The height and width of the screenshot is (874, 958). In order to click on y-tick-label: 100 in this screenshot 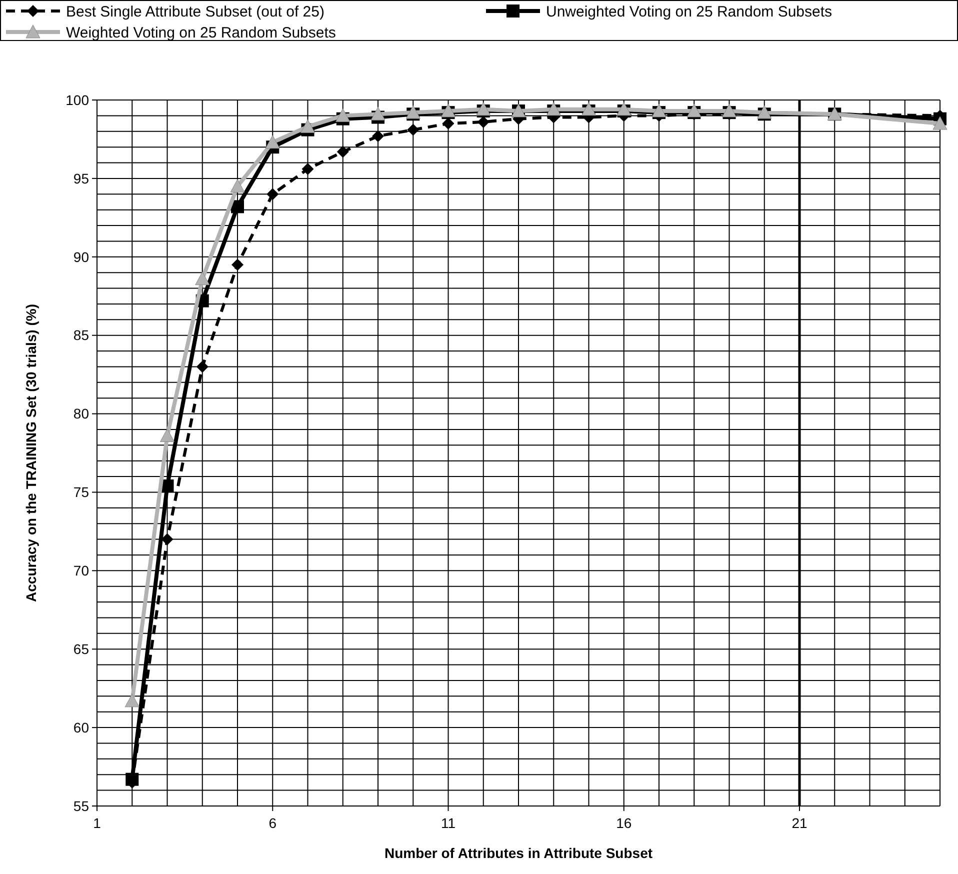, I will do `click(78, 100)`.